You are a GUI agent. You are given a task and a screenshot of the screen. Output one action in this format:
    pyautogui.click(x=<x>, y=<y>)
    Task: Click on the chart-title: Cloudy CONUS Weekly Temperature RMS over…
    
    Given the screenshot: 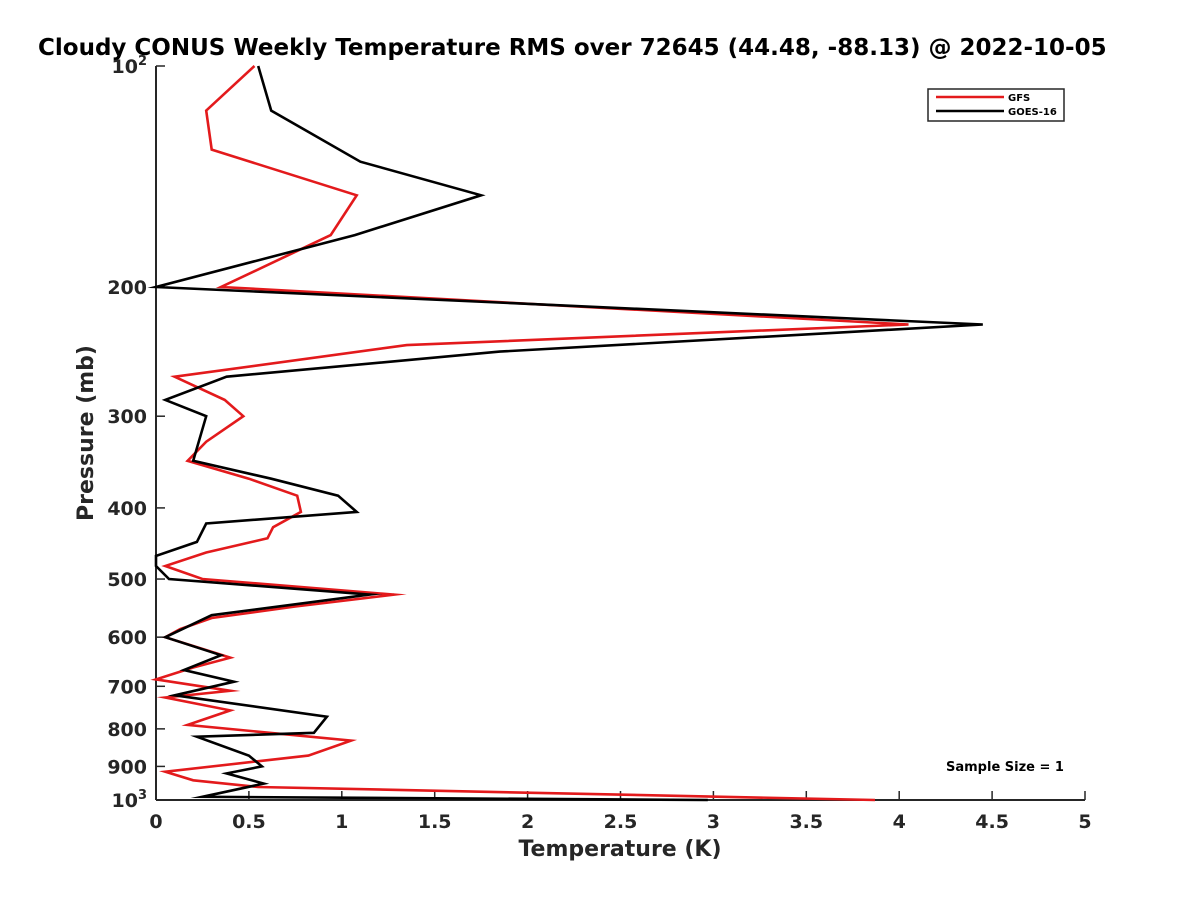 What is the action you would take?
    pyautogui.click(x=572, y=48)
    